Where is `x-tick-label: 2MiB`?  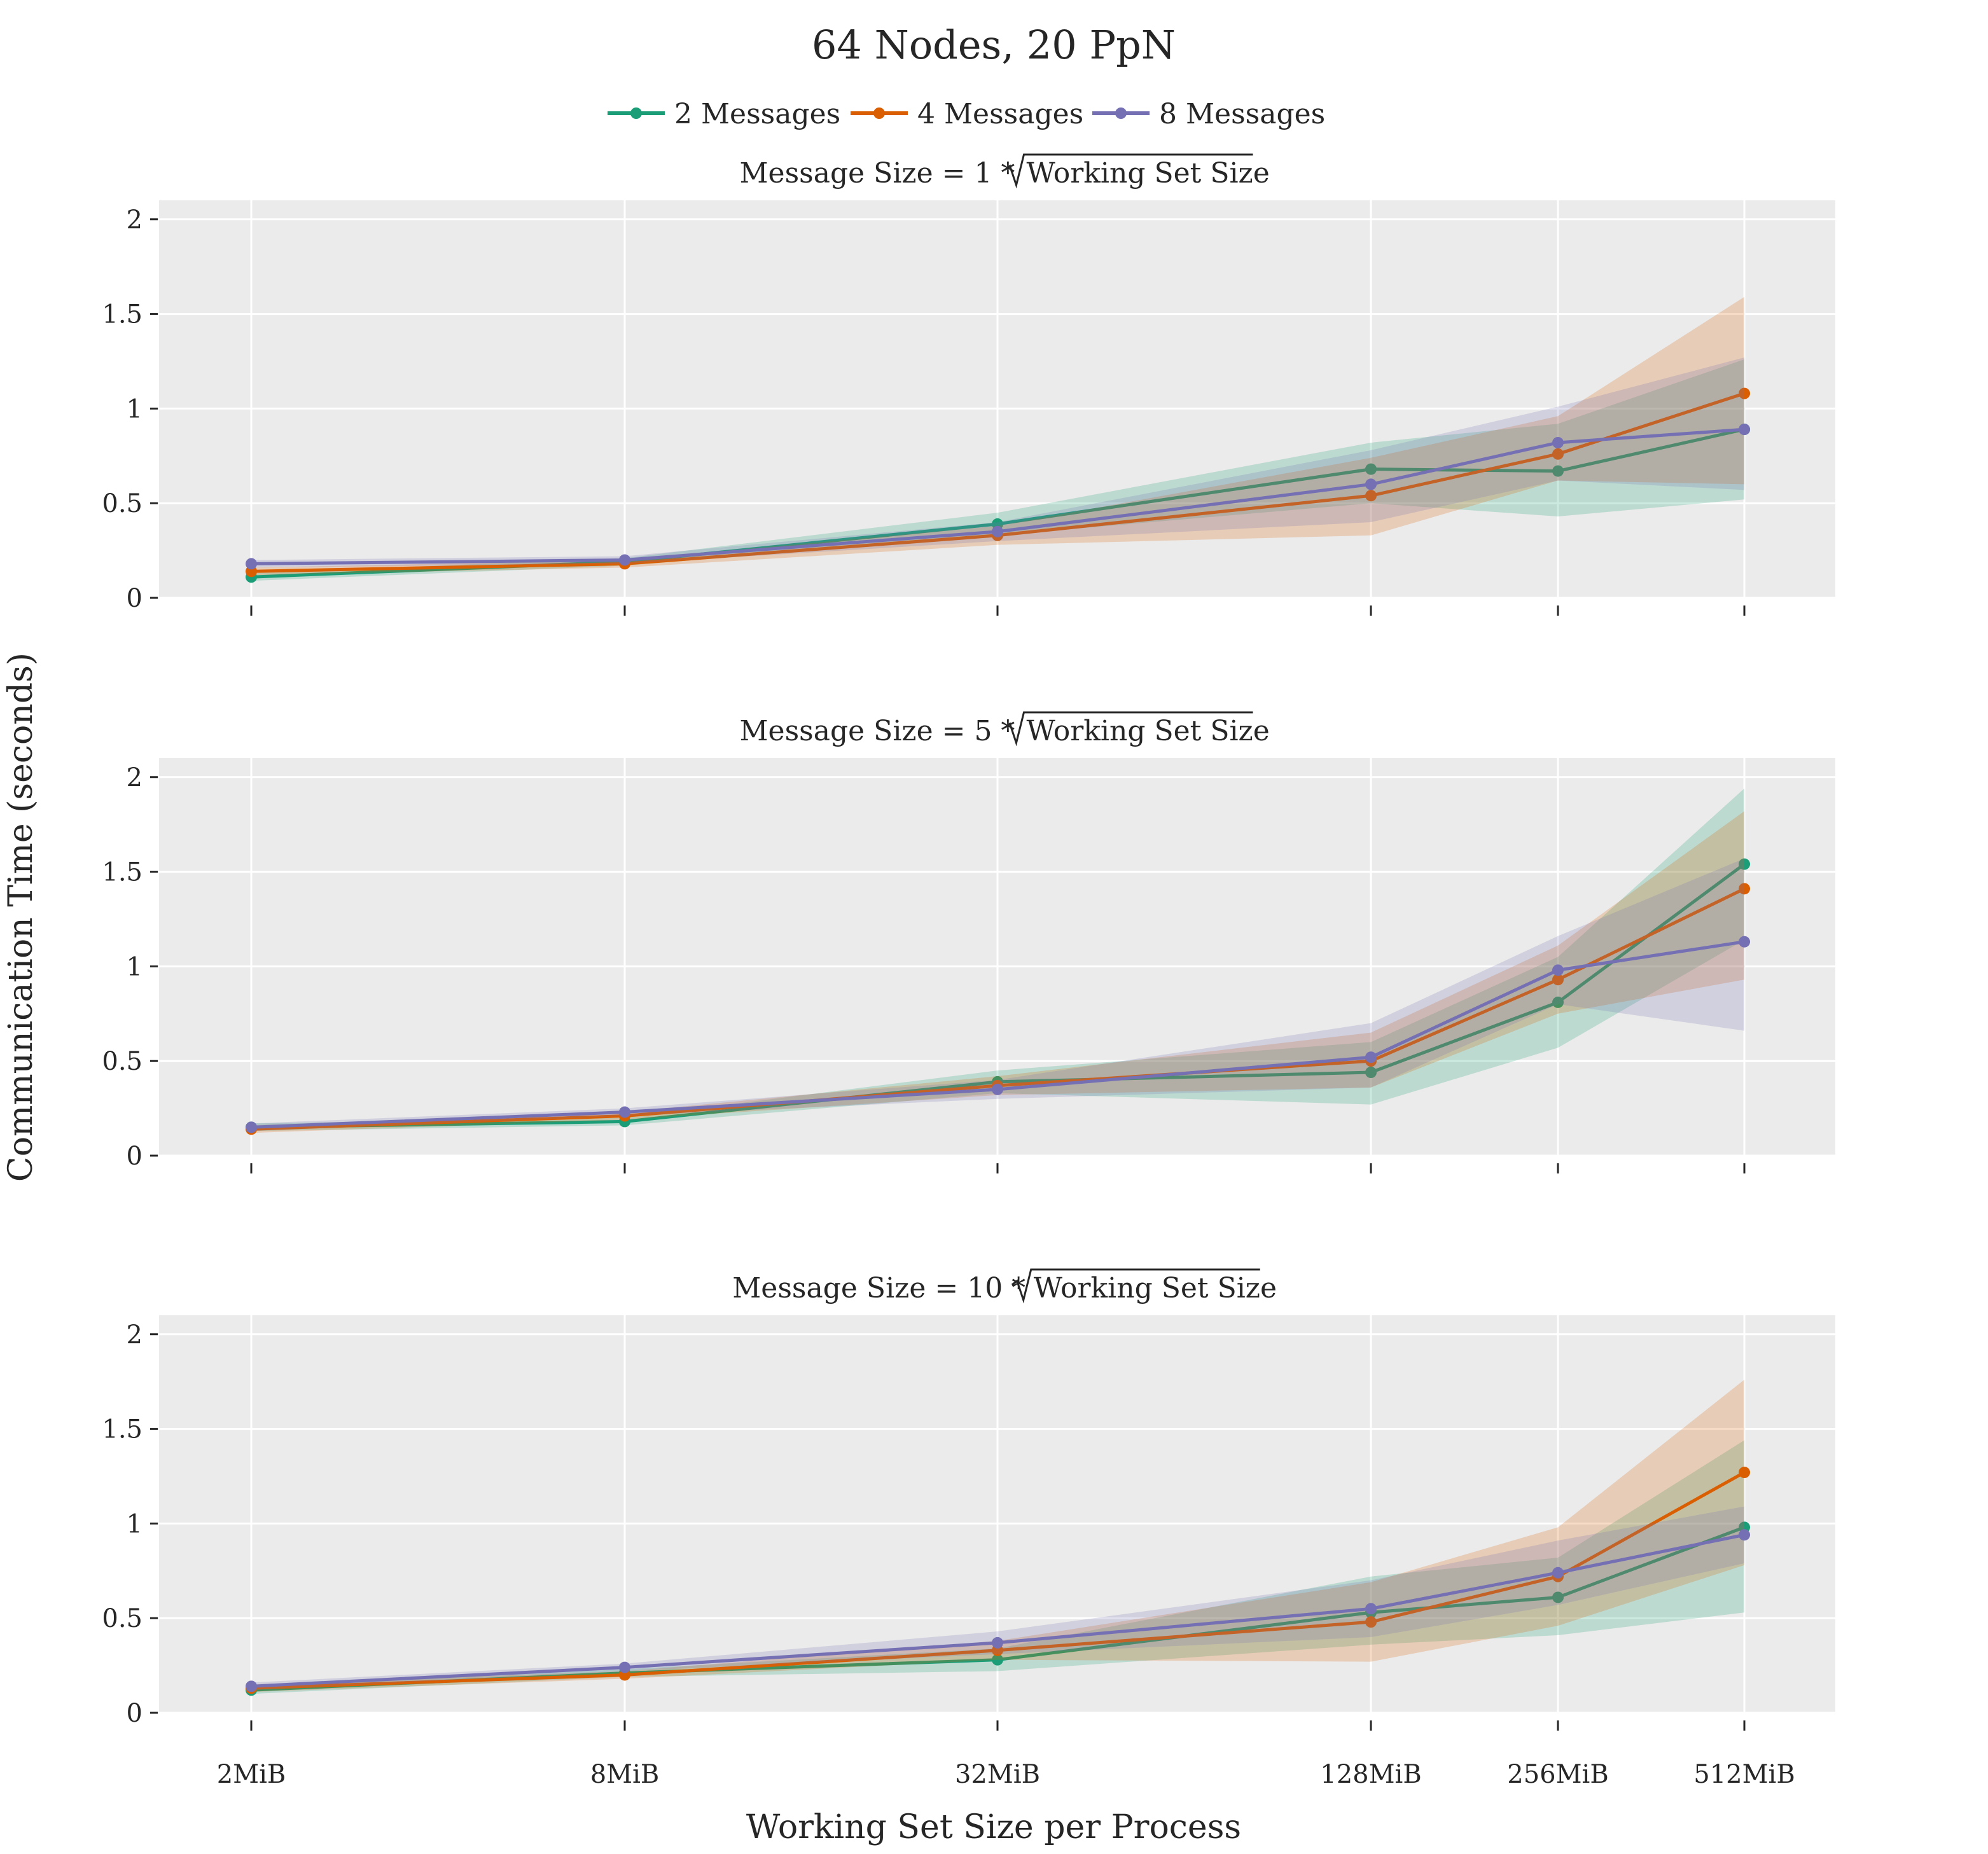 x-tick-label: 2MiB is located at coordinates (251, 1775).